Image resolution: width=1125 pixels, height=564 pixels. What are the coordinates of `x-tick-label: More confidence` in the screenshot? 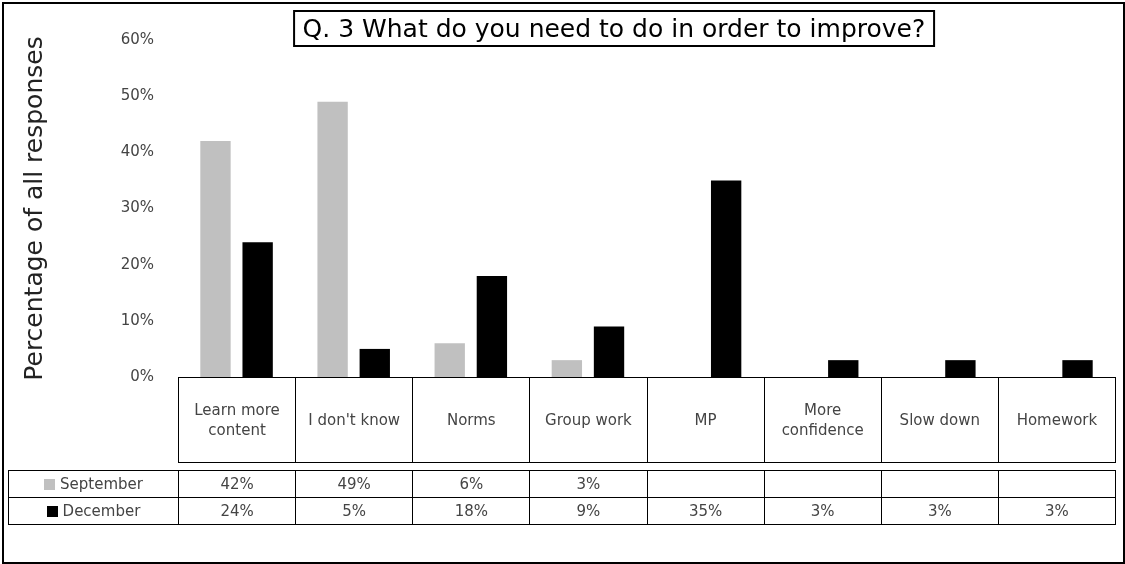 It's located at (822, 420).